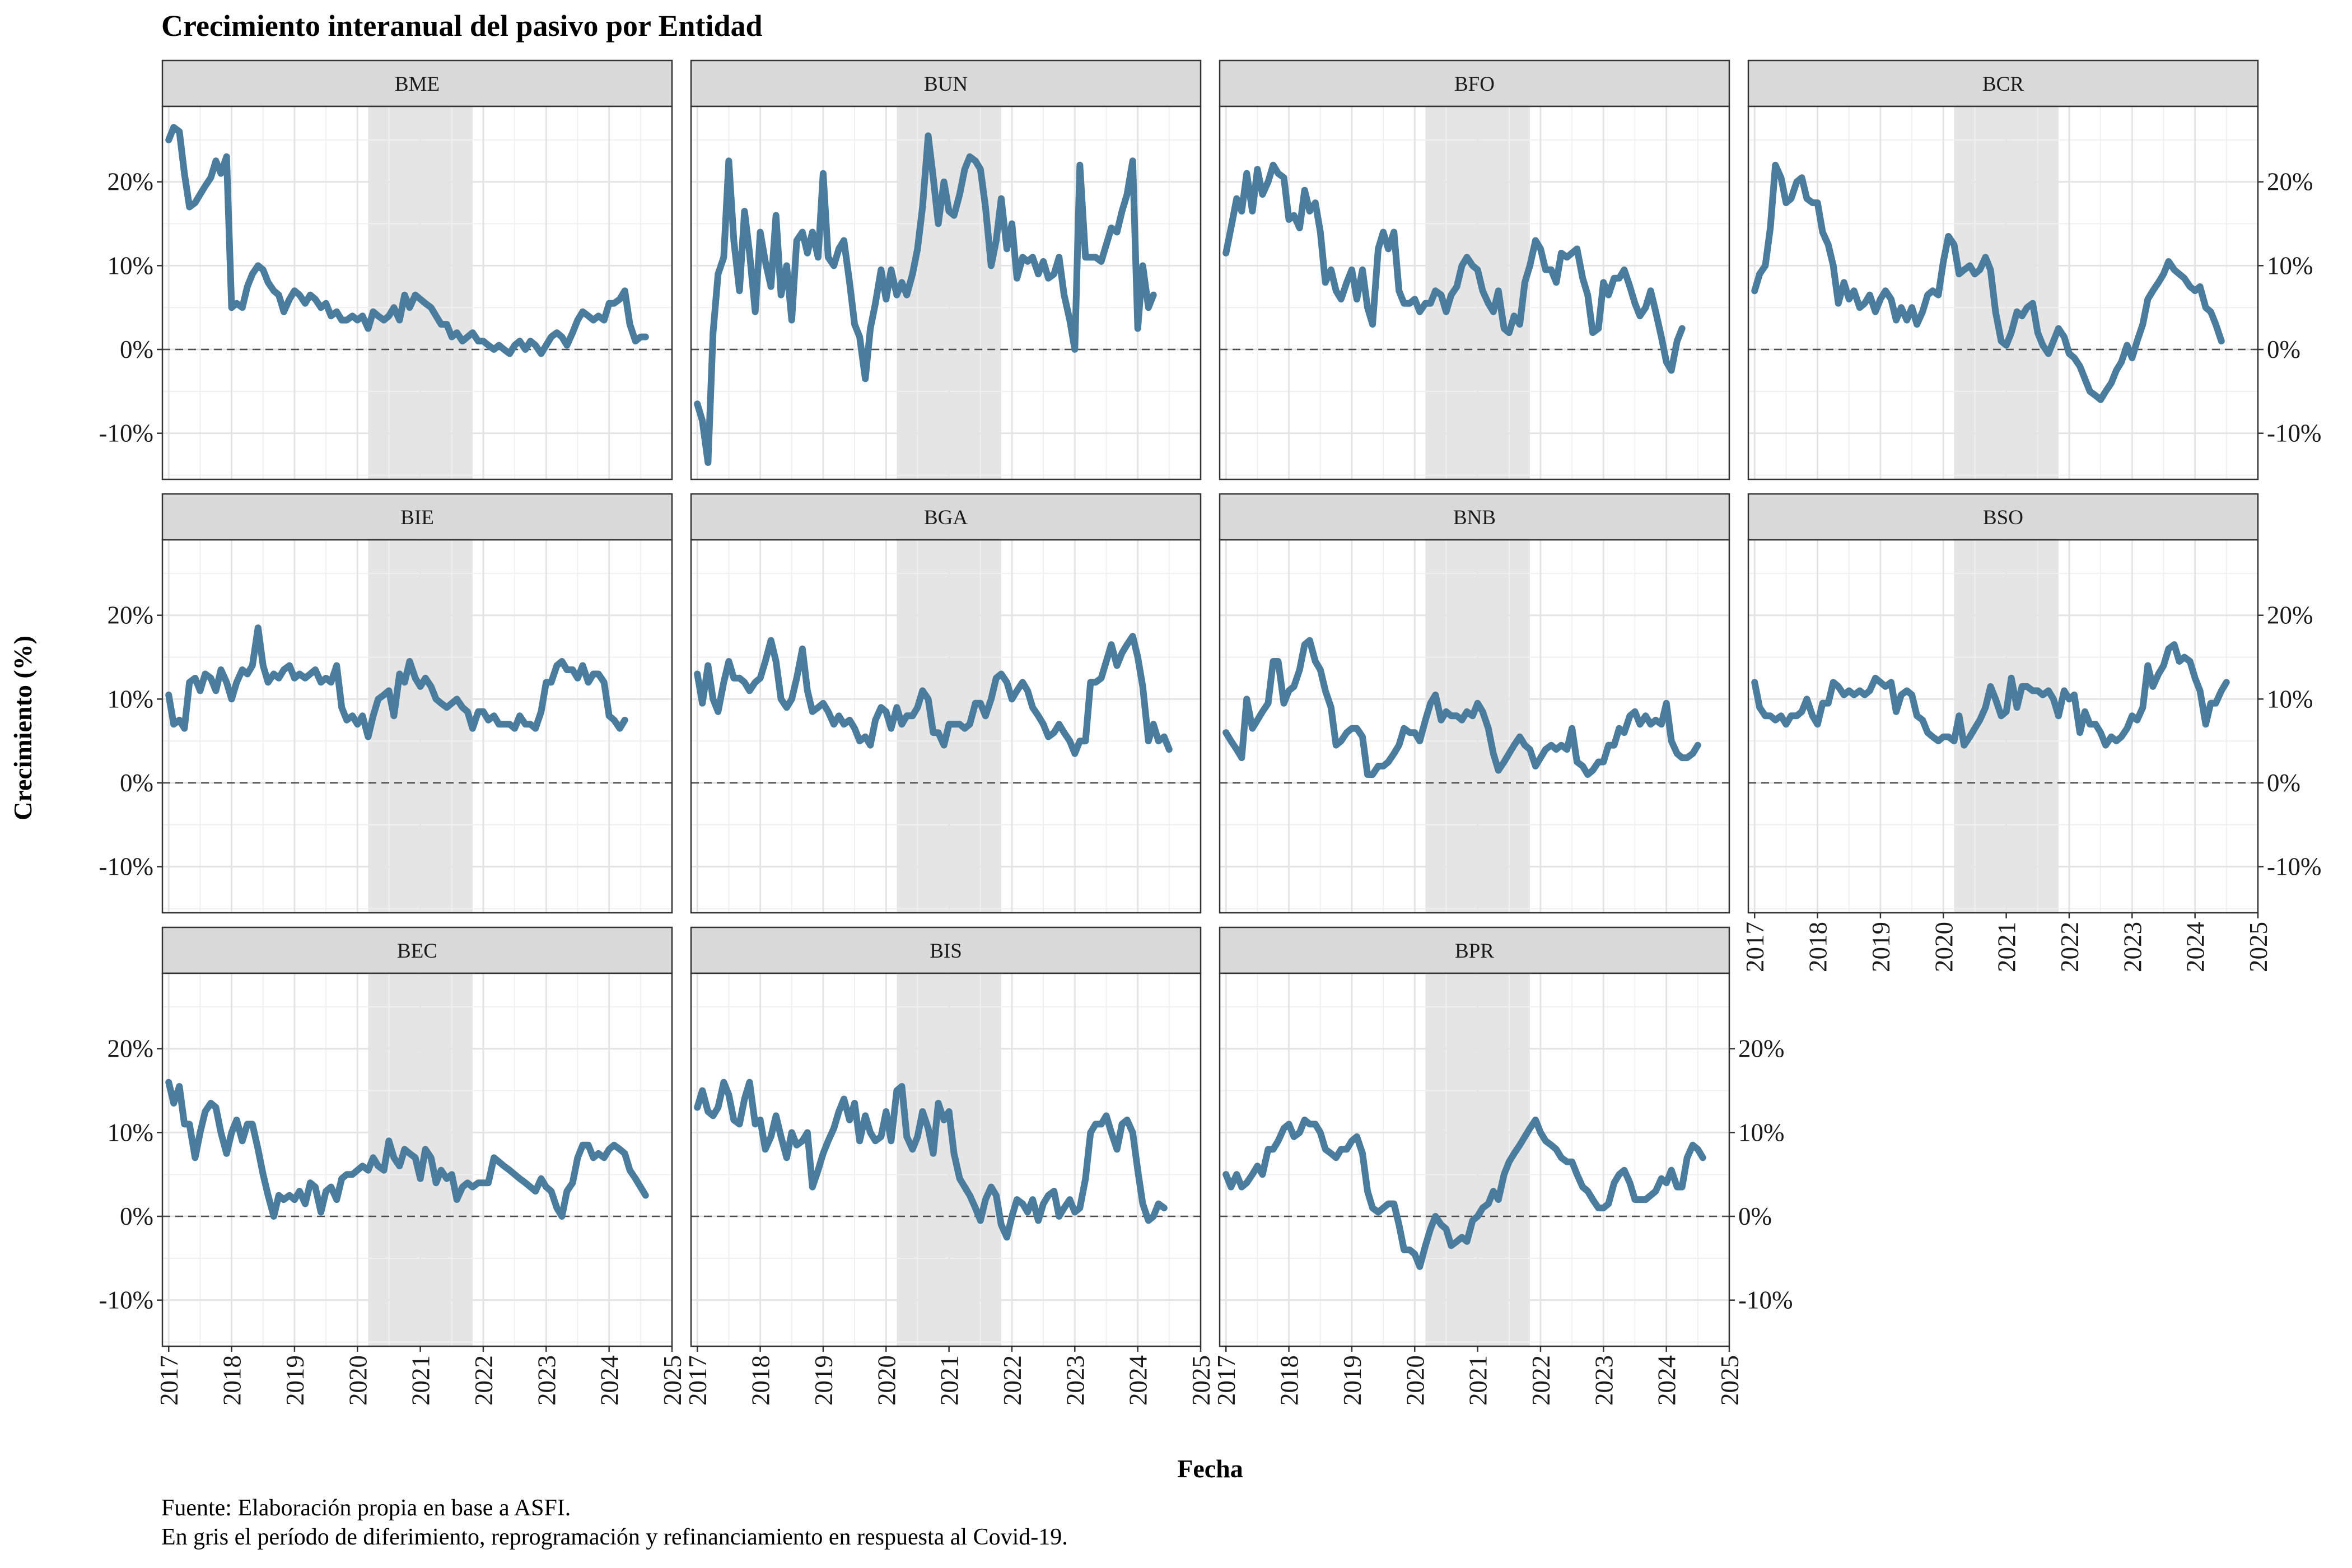 The height and width of the screenshot is (1568, 2352). I want to click on series-line-bso, so click(1991, 695).